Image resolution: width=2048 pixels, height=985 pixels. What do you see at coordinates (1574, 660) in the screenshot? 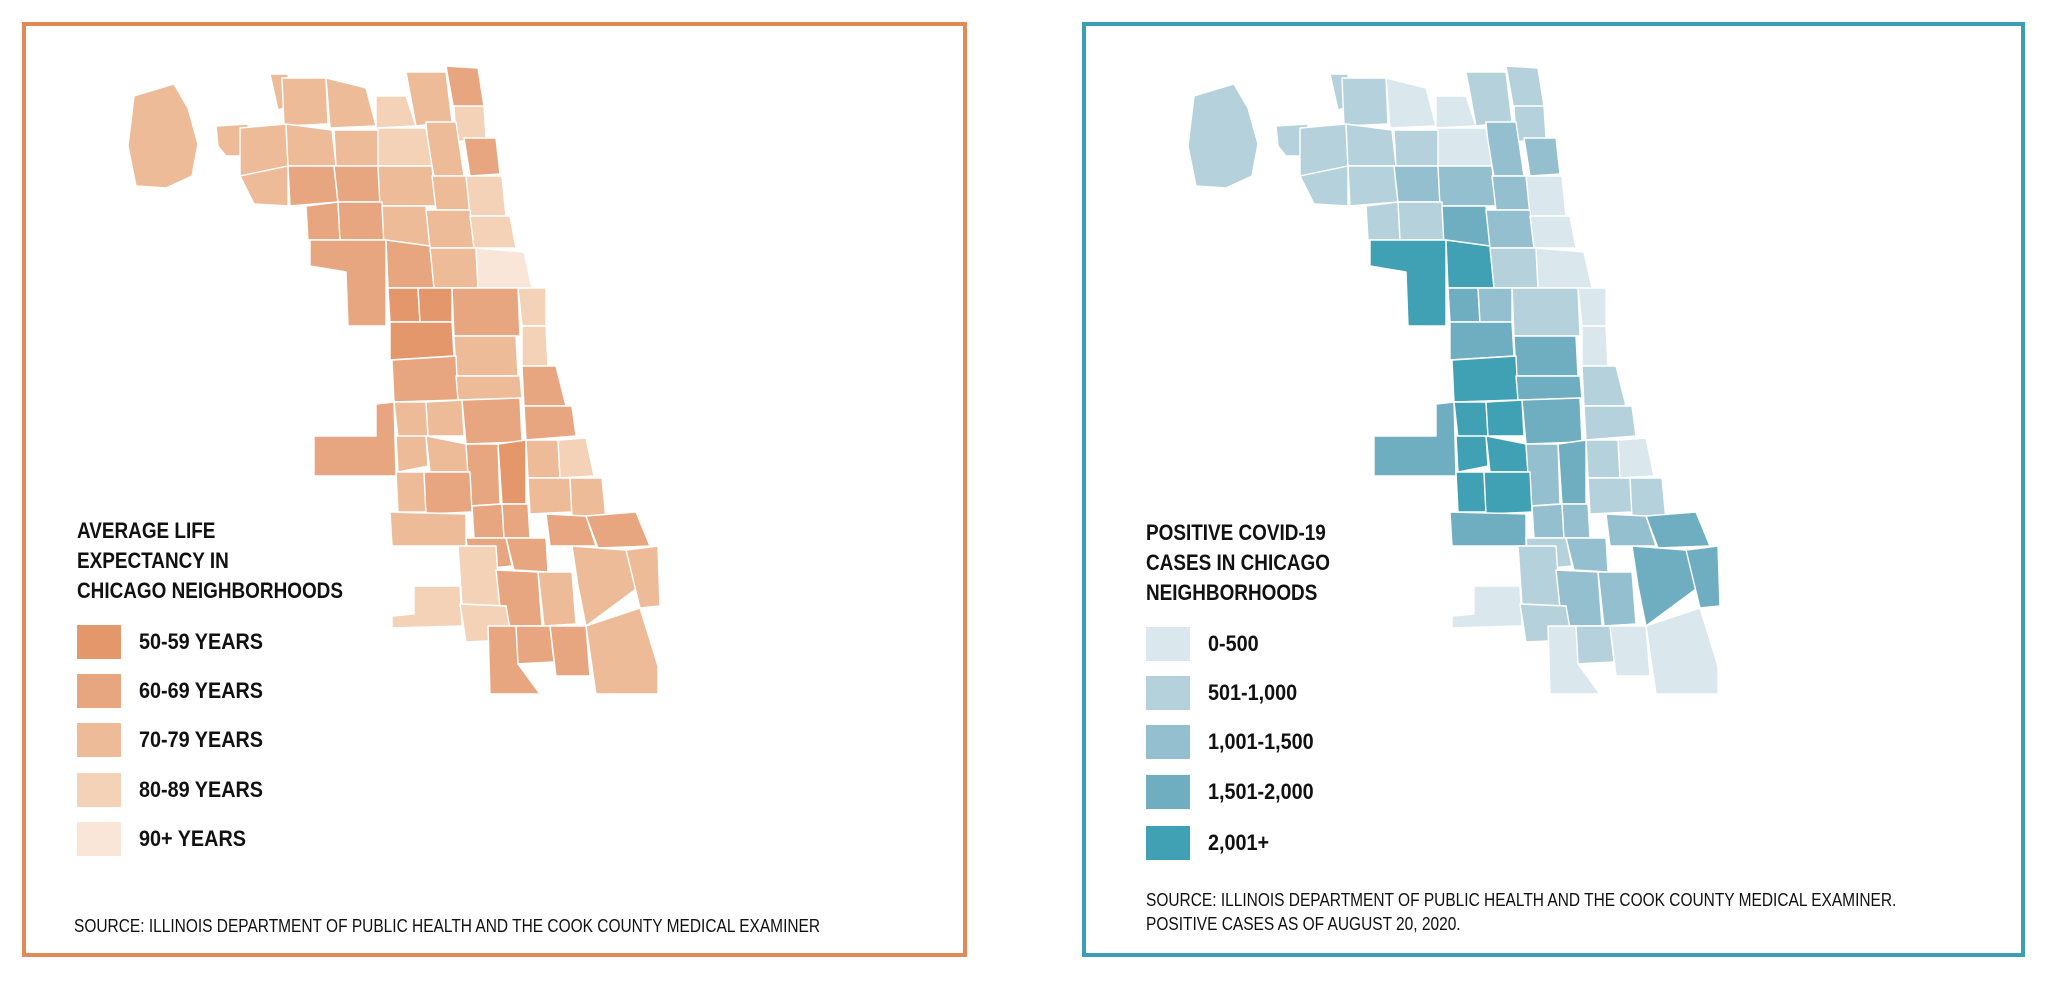
I see `neighborhood-far-south` at bounding box center [1574, 660].